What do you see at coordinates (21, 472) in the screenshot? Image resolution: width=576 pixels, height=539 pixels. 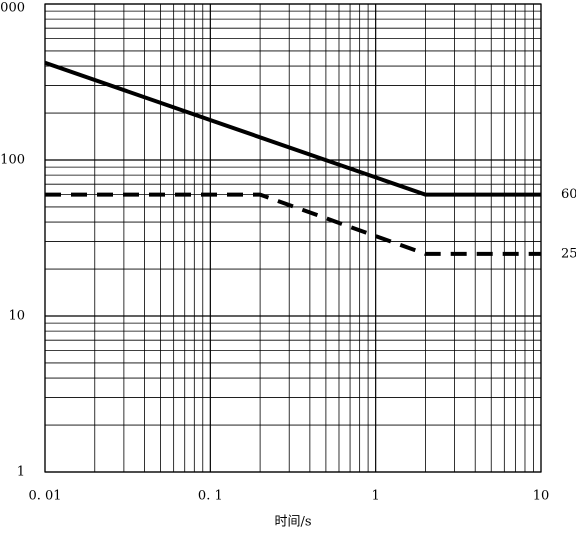 I see `y-tick-label: 1` at bounding box center [21, 472].